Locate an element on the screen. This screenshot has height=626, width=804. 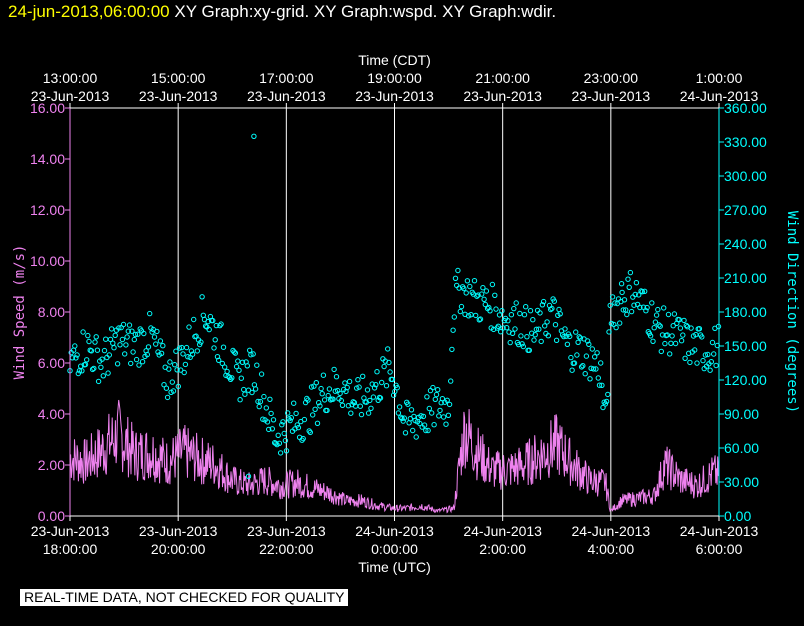
top-tick-time: 1:00:00 is located at coordinates (719, 78).